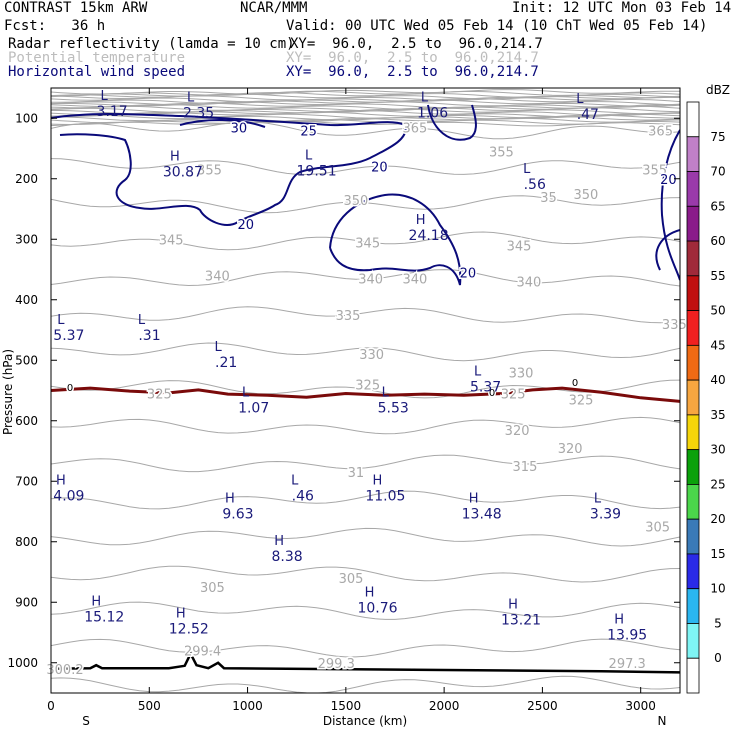  I want to click on wind-label: 25, so click(308, 131).